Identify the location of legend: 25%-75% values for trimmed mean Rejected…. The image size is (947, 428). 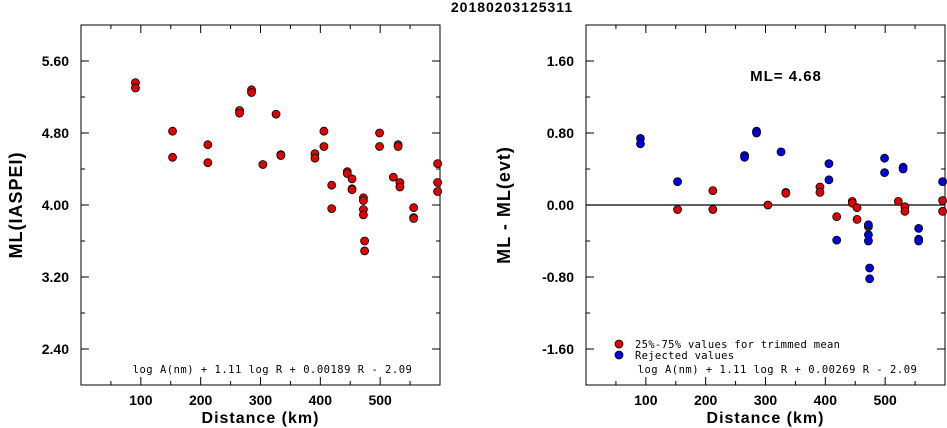
(727, 350).